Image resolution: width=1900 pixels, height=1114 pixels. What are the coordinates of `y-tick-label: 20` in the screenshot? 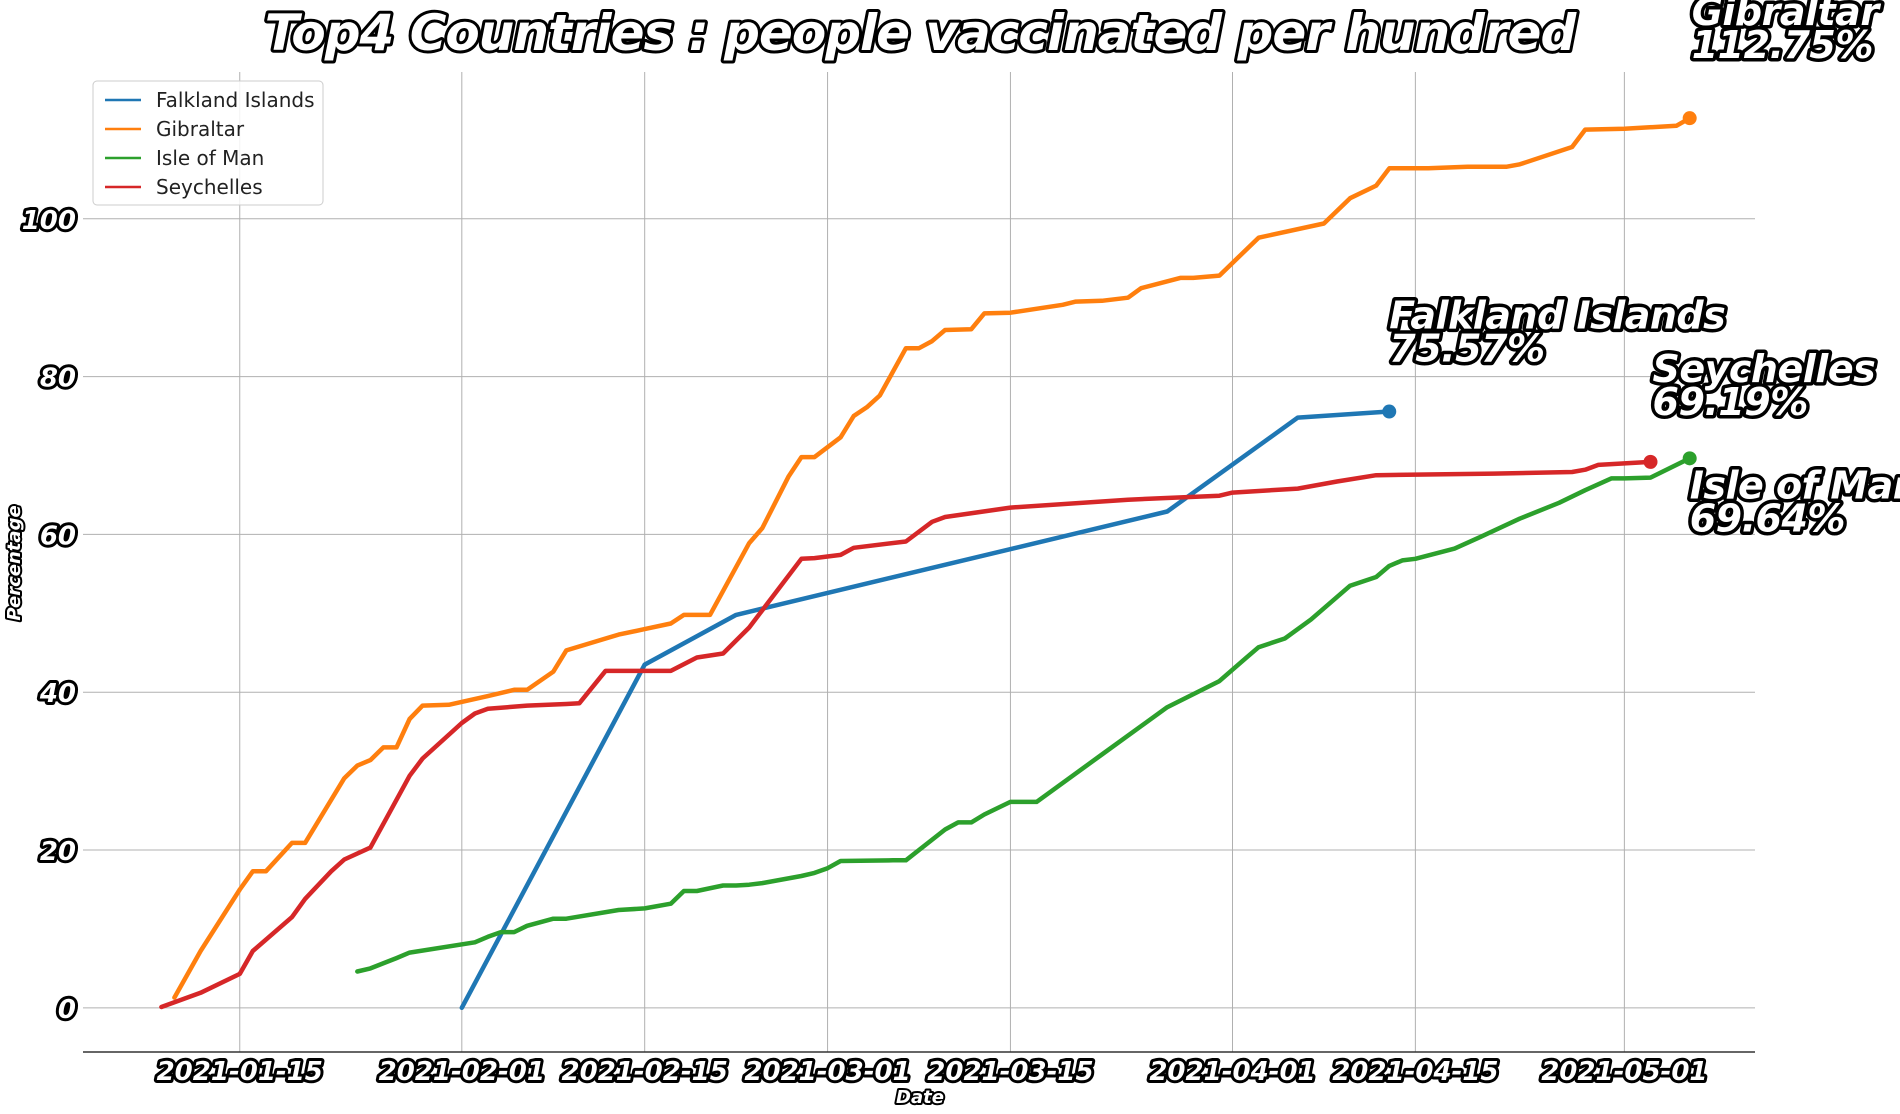 It's located at (58, 852).